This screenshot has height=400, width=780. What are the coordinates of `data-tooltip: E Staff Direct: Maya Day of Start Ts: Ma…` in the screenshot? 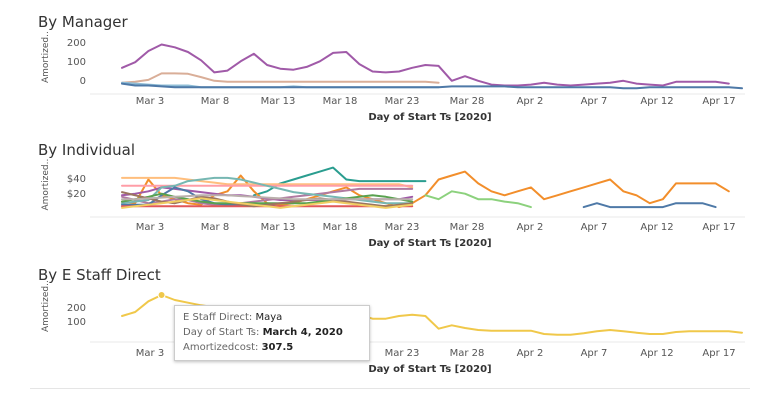 It's located at (272, 333).